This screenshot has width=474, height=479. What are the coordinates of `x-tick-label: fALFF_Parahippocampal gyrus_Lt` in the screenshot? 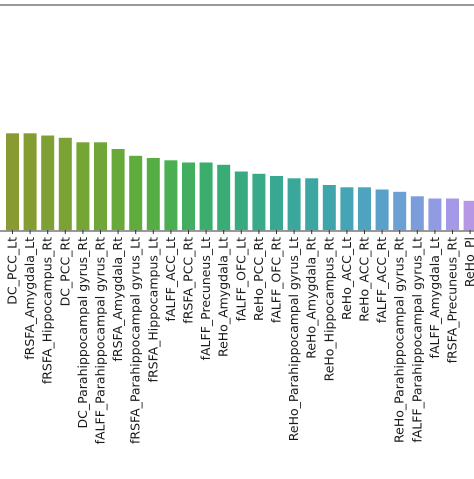 It's located at (416, 340).